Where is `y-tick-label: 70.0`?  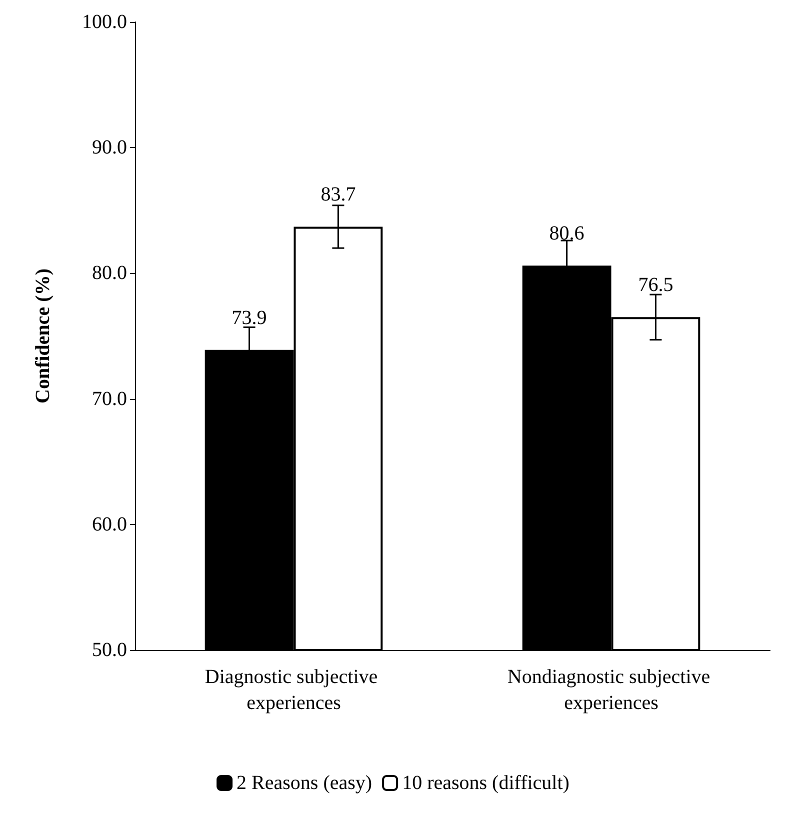
y-tick-label: 70.0 is located at coordinates (109, 399).